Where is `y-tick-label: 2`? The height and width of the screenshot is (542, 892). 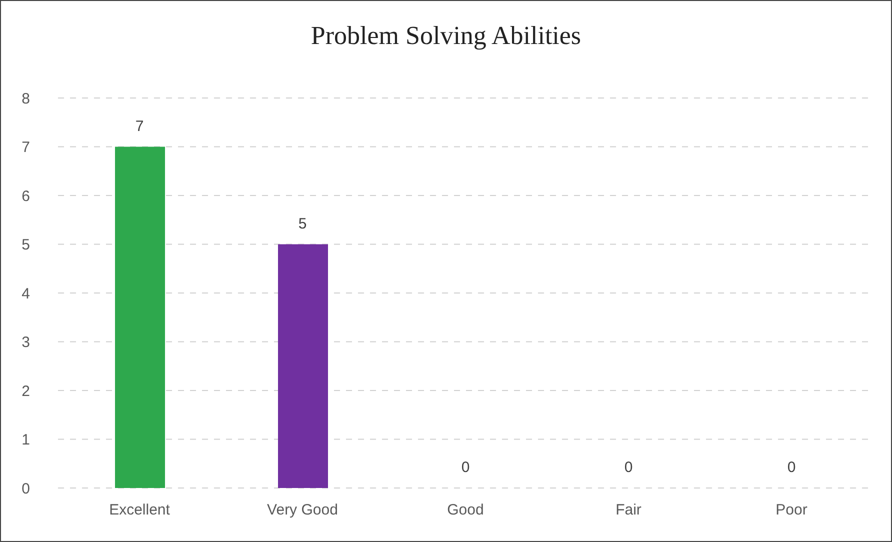
y-tick-label: 2 is located at coordinates (26, 391).